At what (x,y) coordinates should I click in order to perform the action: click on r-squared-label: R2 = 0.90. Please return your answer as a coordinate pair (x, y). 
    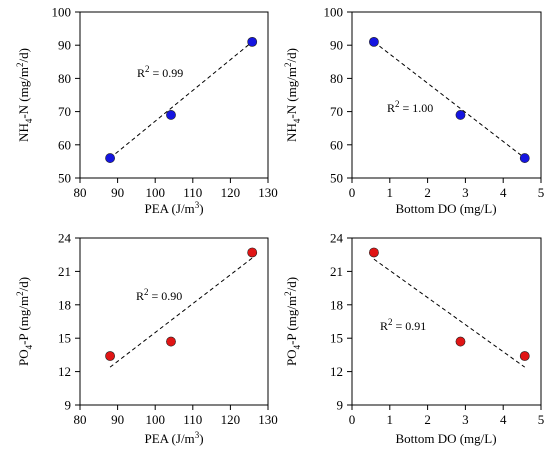
    Looking at the image, I should click on (159, 295).